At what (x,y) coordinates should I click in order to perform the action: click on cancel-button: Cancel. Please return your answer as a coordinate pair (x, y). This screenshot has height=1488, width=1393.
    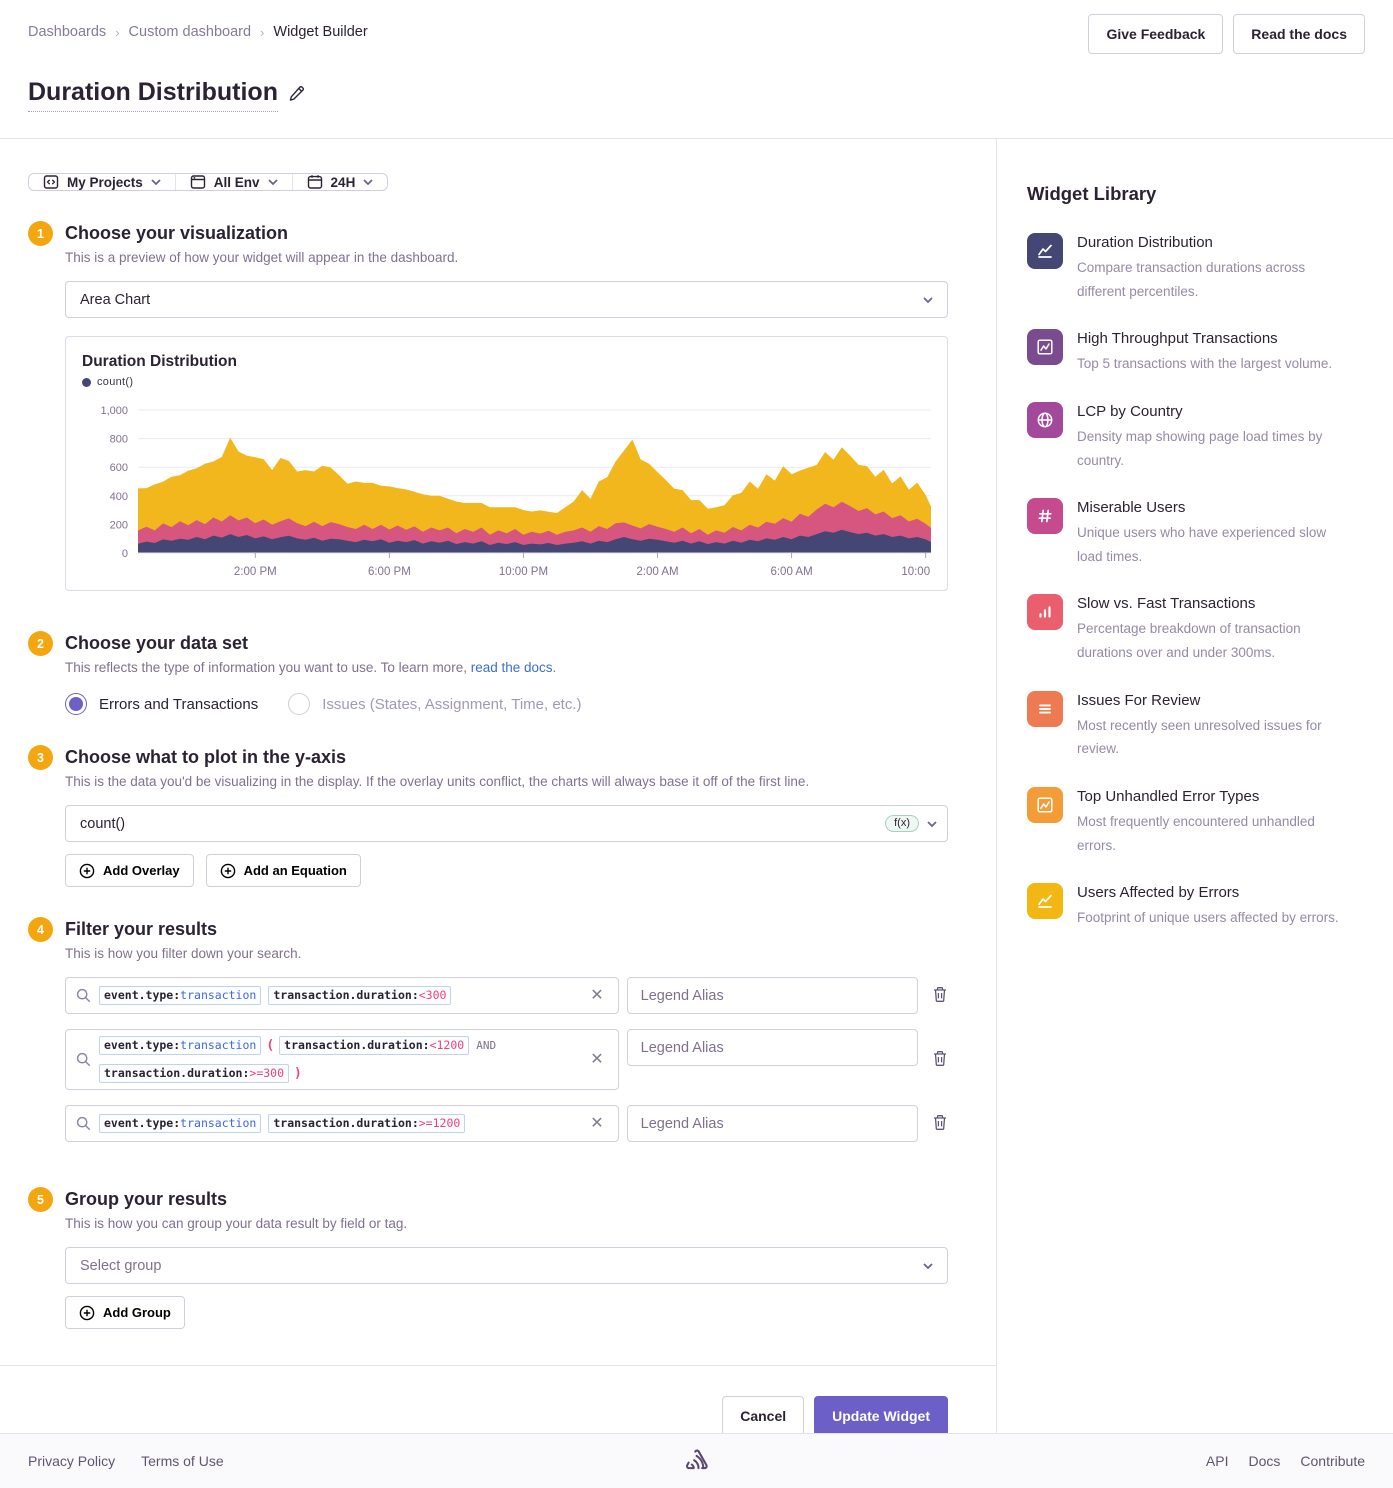
    Looking at the image, I should click on (763, 1414).